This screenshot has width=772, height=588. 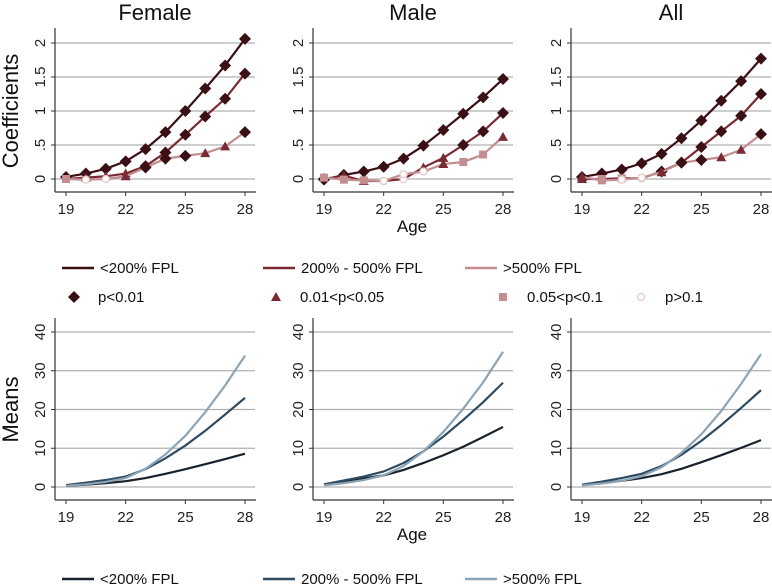 I want to click on legend-label: >500% FPL, so click(x=542, y=268).